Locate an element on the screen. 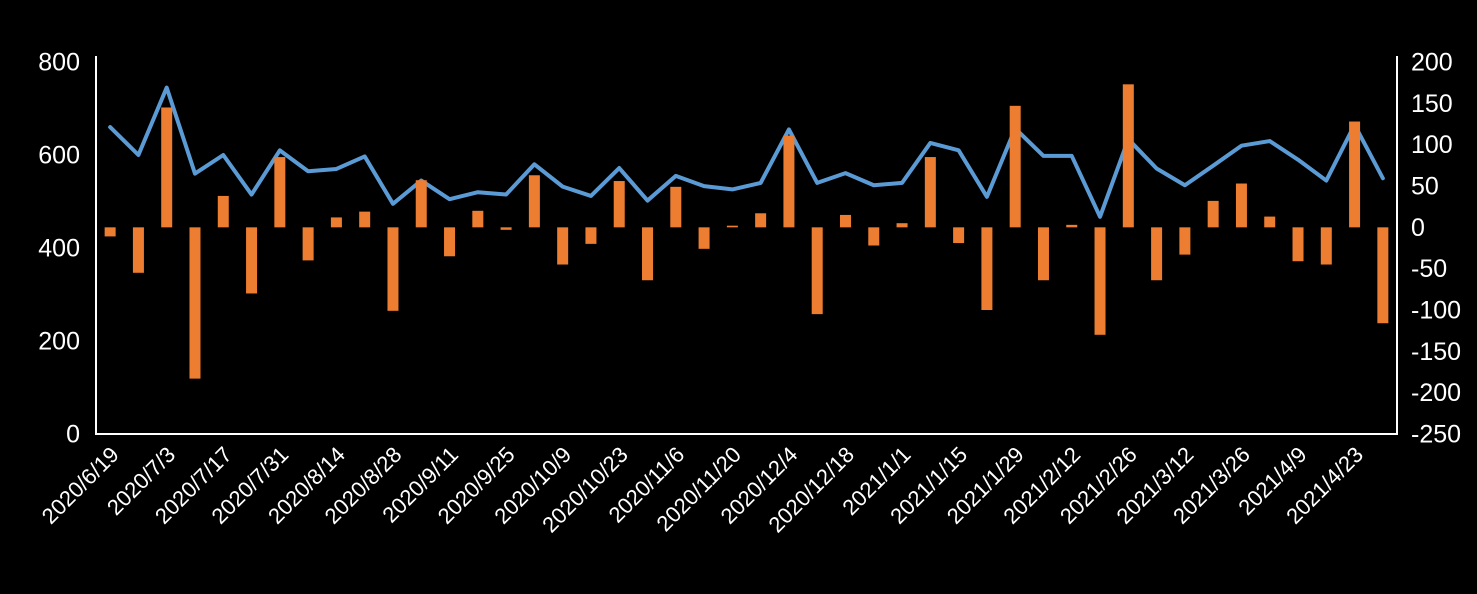 This screenshot has height=594, width=1477. right-axis-tick-label: -100 is located at coordinates (1436, 311).